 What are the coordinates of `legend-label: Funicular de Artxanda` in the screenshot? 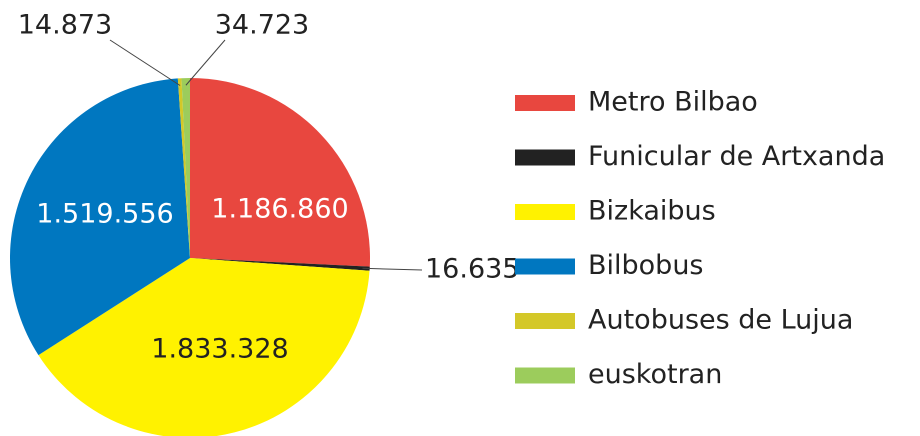 It's located at (736, 156).